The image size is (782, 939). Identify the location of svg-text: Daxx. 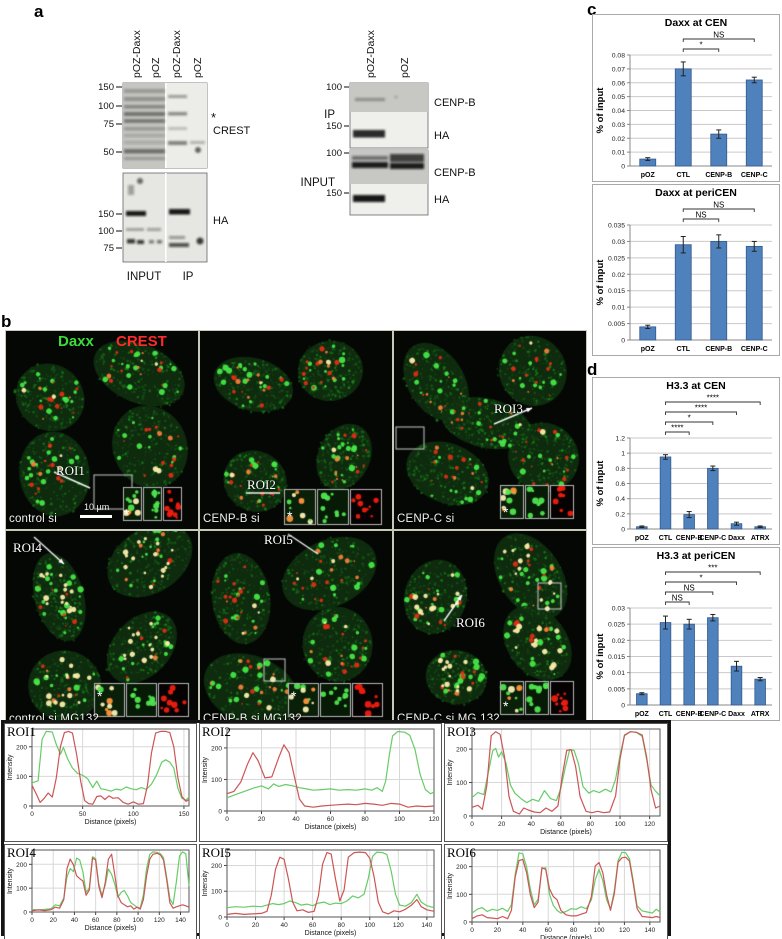
(736, 538).